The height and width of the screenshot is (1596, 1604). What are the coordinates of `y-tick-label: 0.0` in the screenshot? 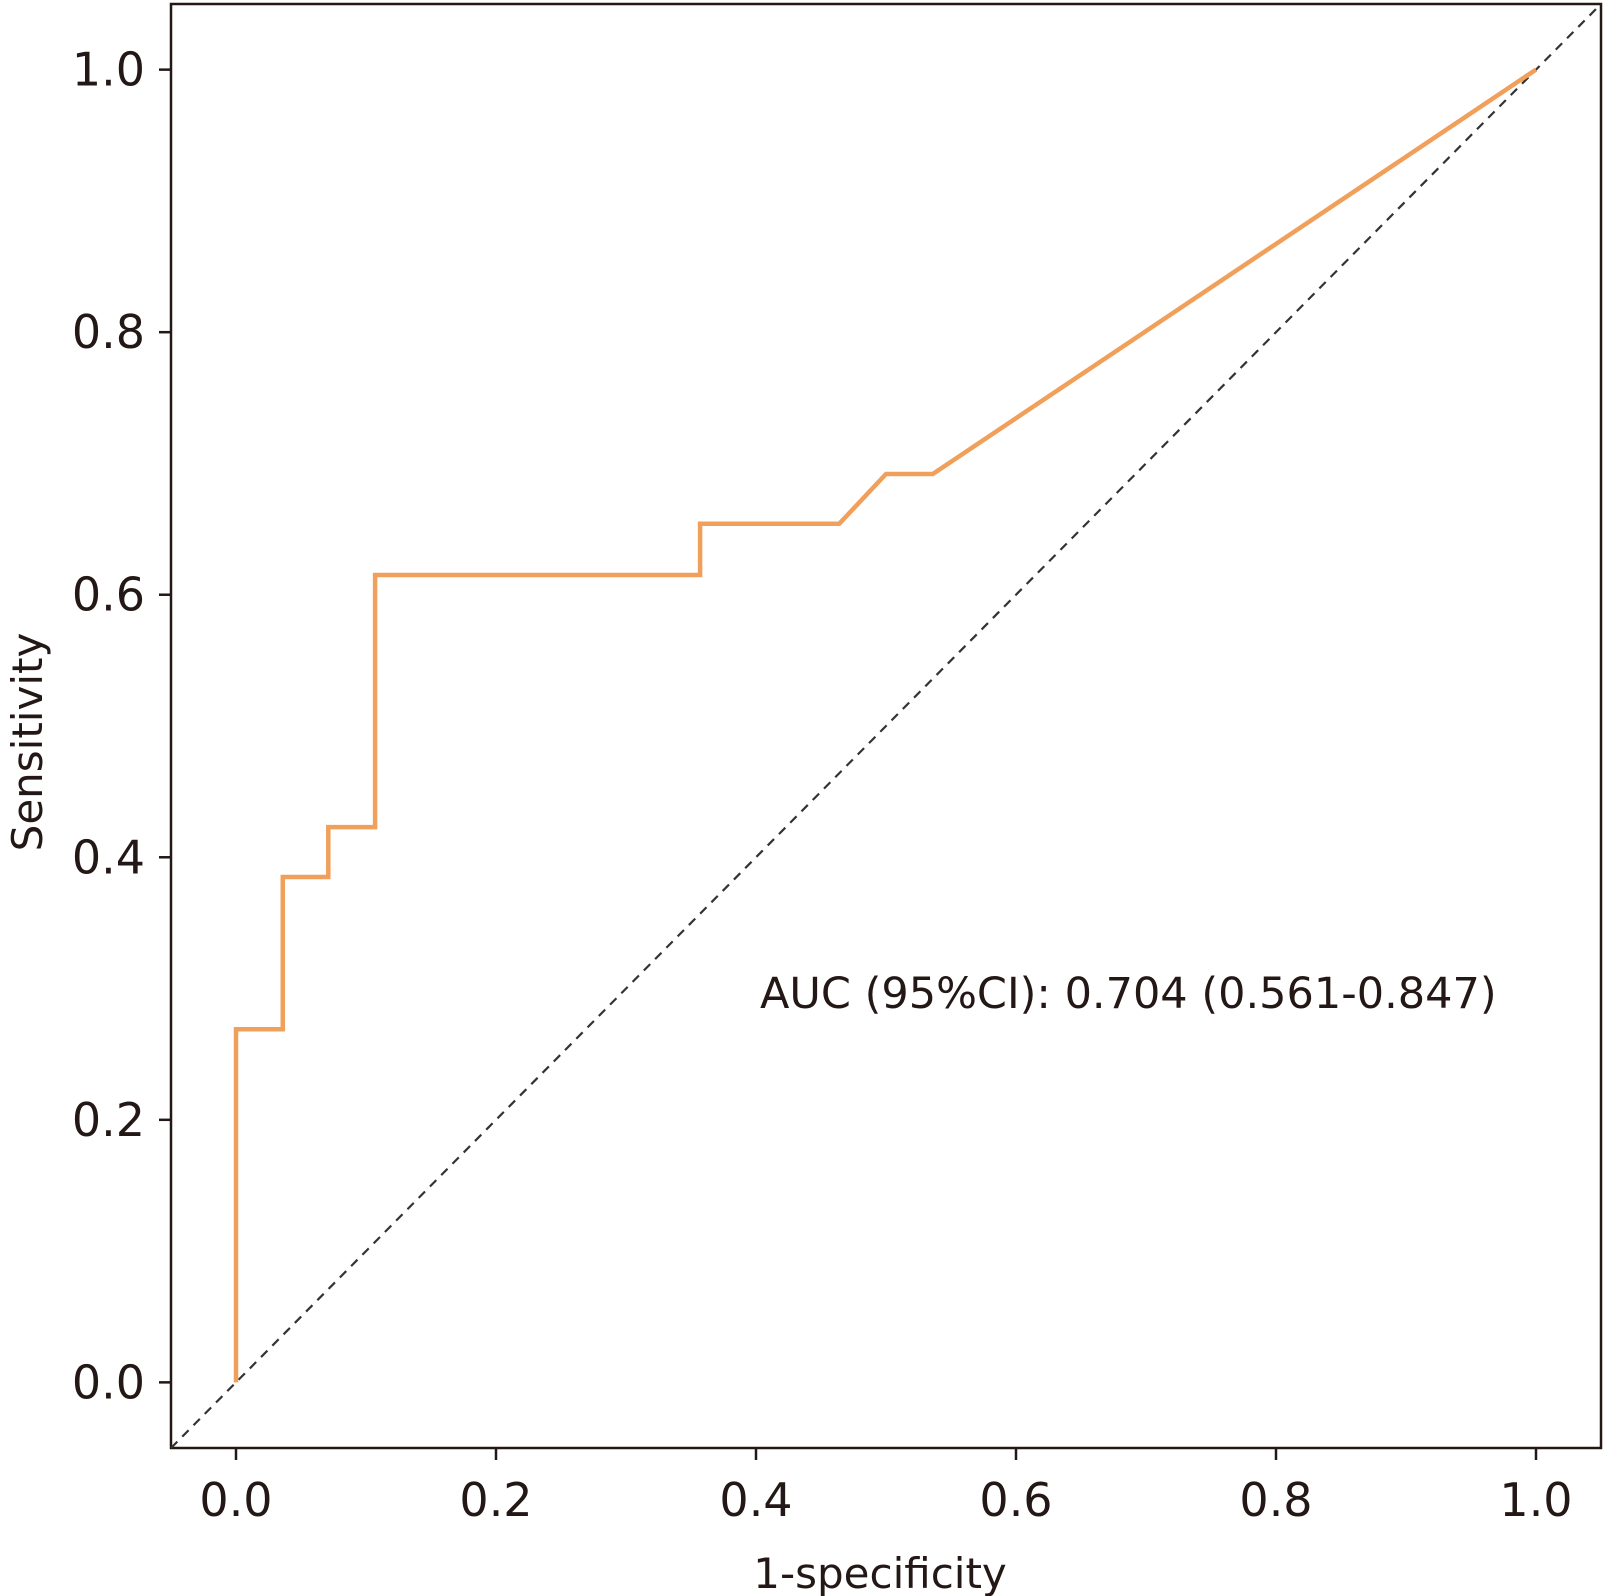 It's located at (108, 1382).